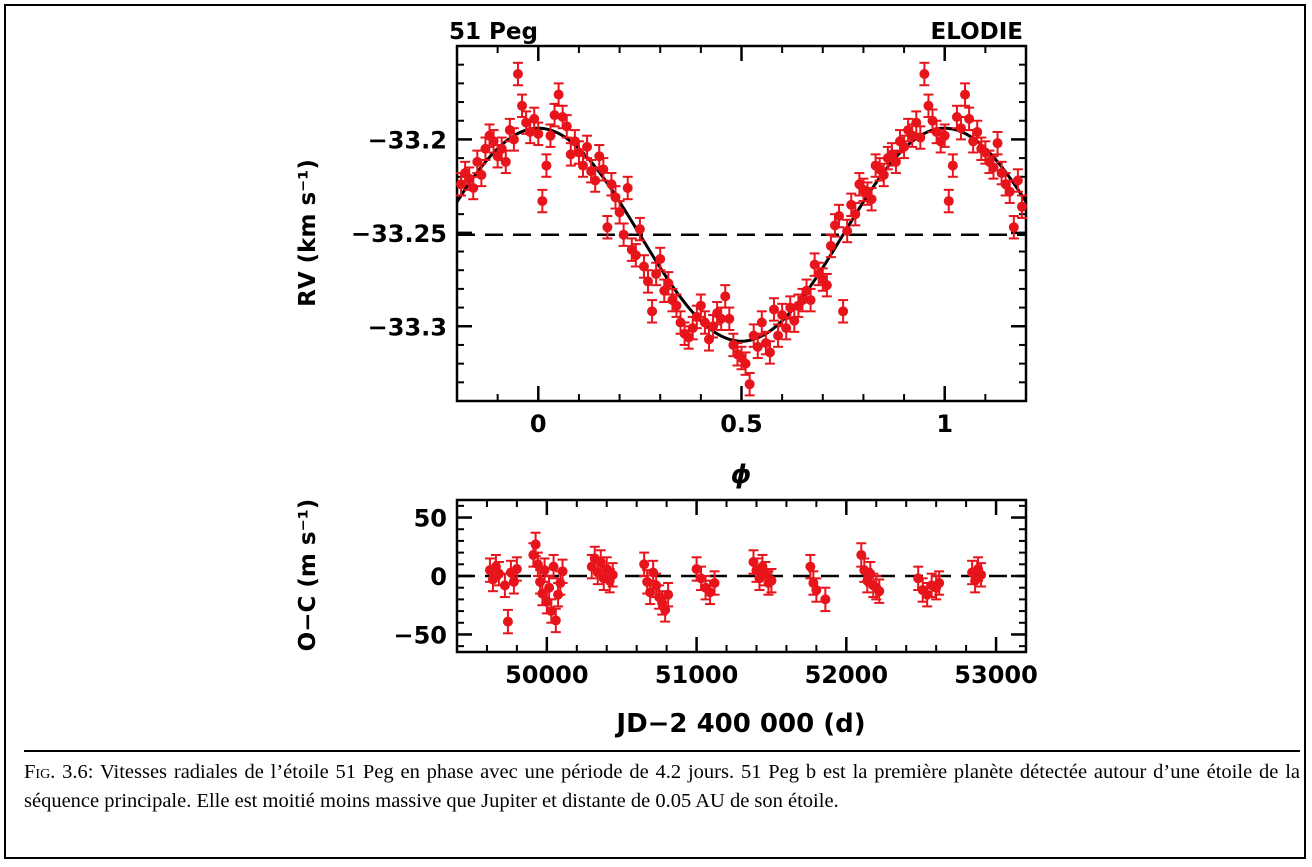  Describe the element at coordinates (547, 675) in the screenshot. I see `oc-x-tick-label: 50000` at that location.